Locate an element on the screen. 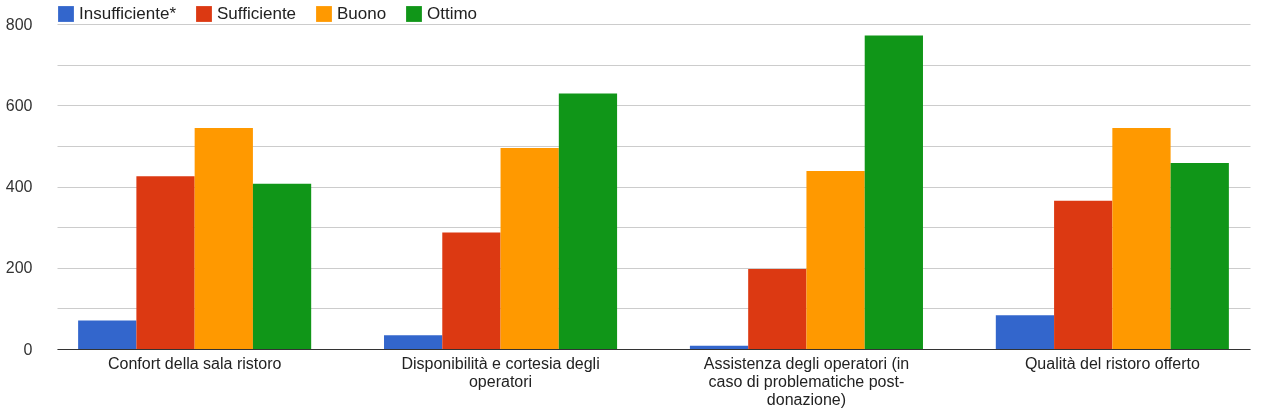 The height and width of the screenshot is (412, 1265). legend-label: Ottimo is located at coordinates (452, 13).